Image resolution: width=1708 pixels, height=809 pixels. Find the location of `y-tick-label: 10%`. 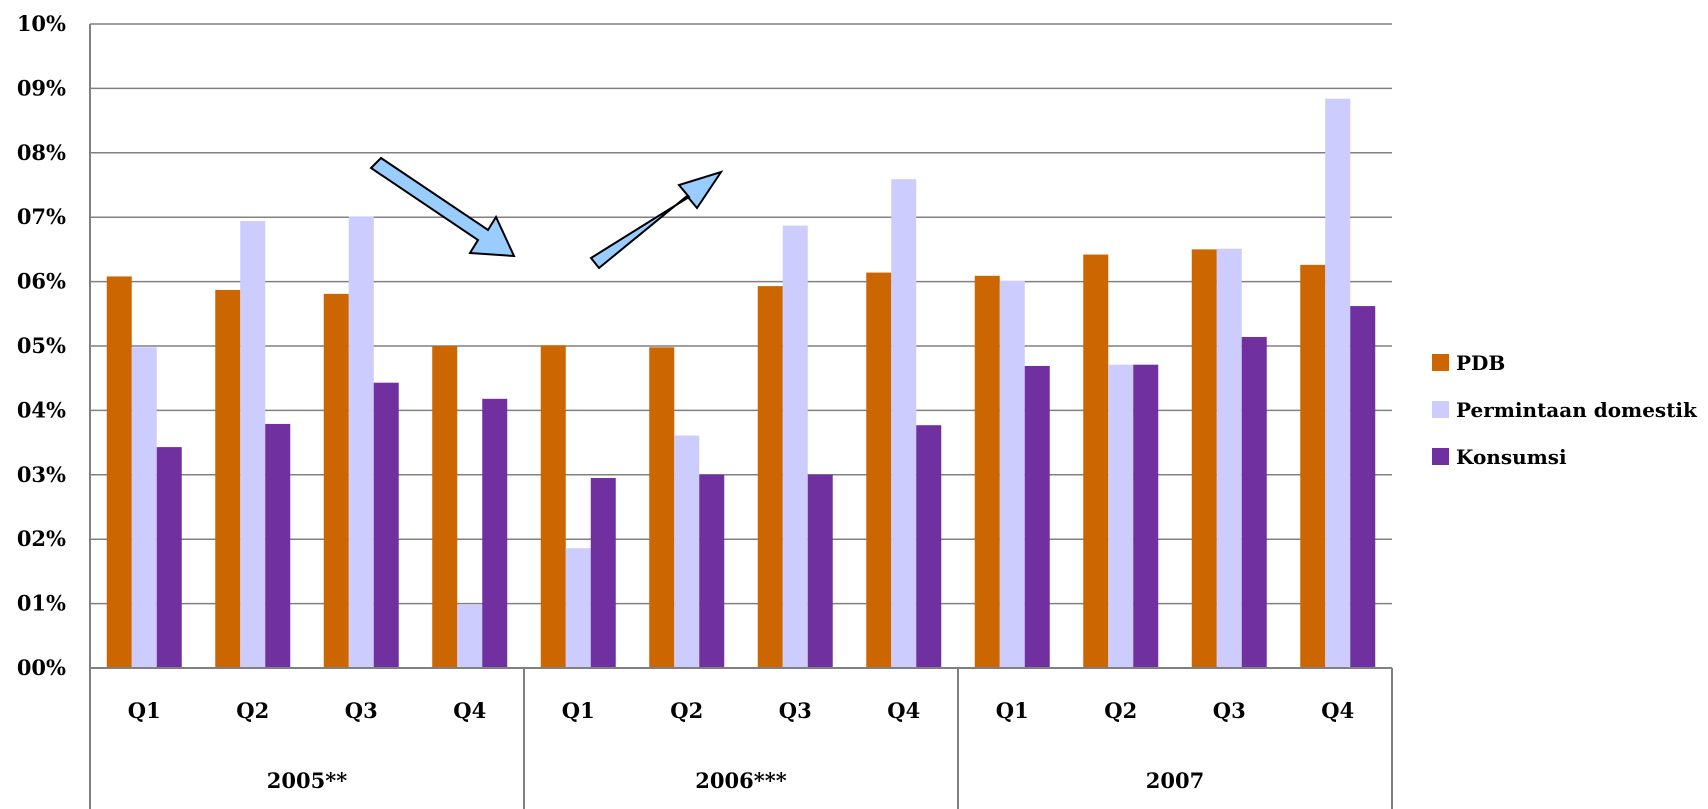

y-tick-label: 10% is located at coordinates (41, 23).